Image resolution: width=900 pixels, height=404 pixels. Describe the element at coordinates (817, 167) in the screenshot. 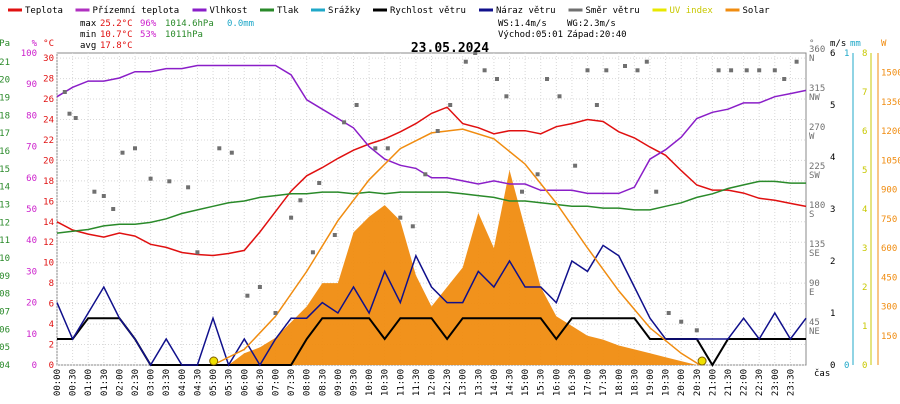

I see `axis-tick-direction: 225` at that location.